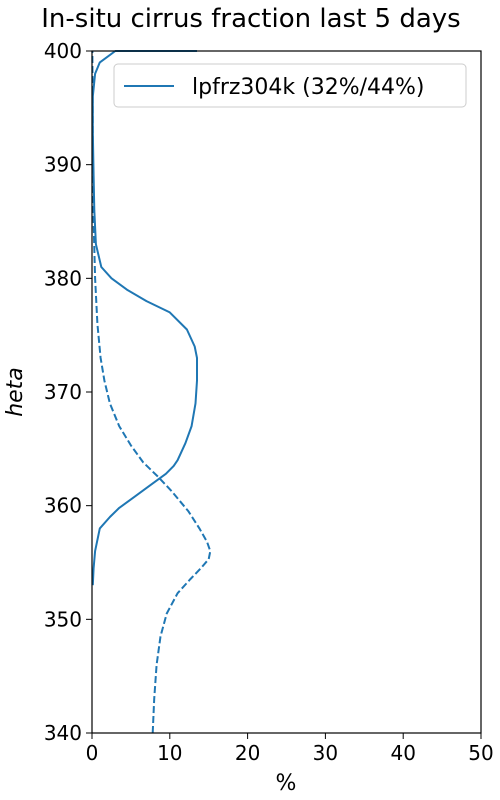 This screenshot has width=500, height=800. Describe the element at coordinates (63, 392) in the screenshot. I see `y-tick-label: 370` at that location.